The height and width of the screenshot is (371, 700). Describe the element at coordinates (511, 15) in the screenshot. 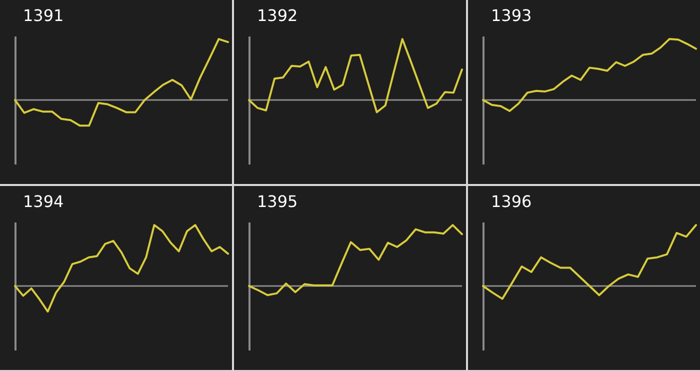

I see `chart-title: 1393` at that location.